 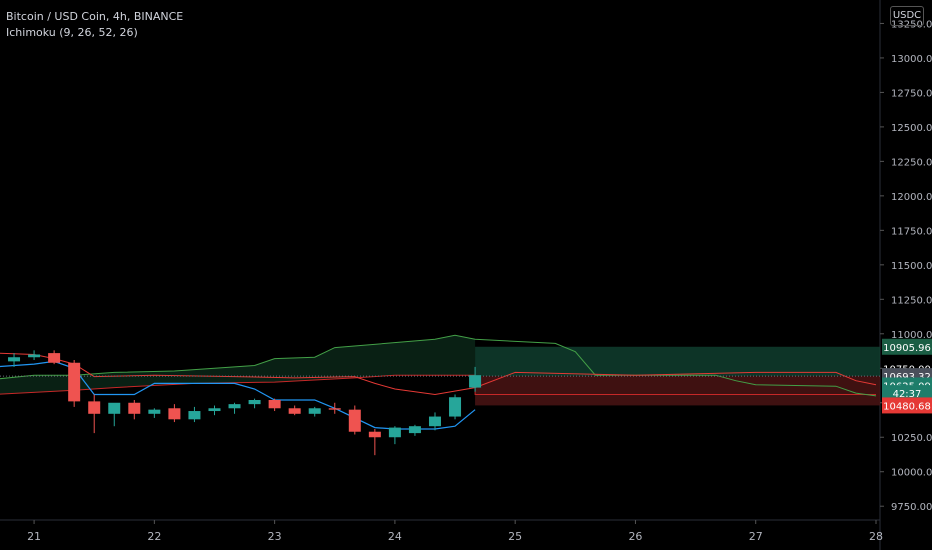 I want to click on x-tick-label: 23, so click(x=275, y=536).